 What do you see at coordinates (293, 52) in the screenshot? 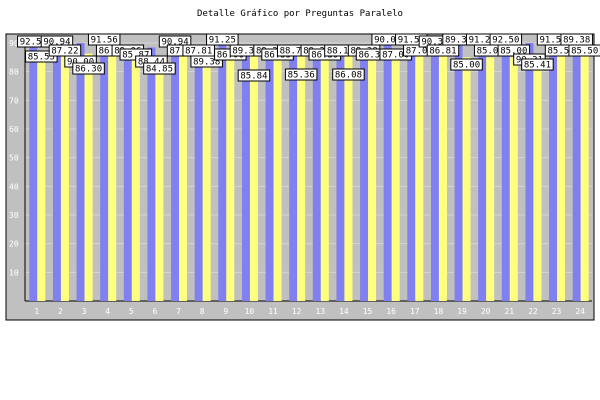
I see `svg-text: 88.75` at bounding box center [293, 52].